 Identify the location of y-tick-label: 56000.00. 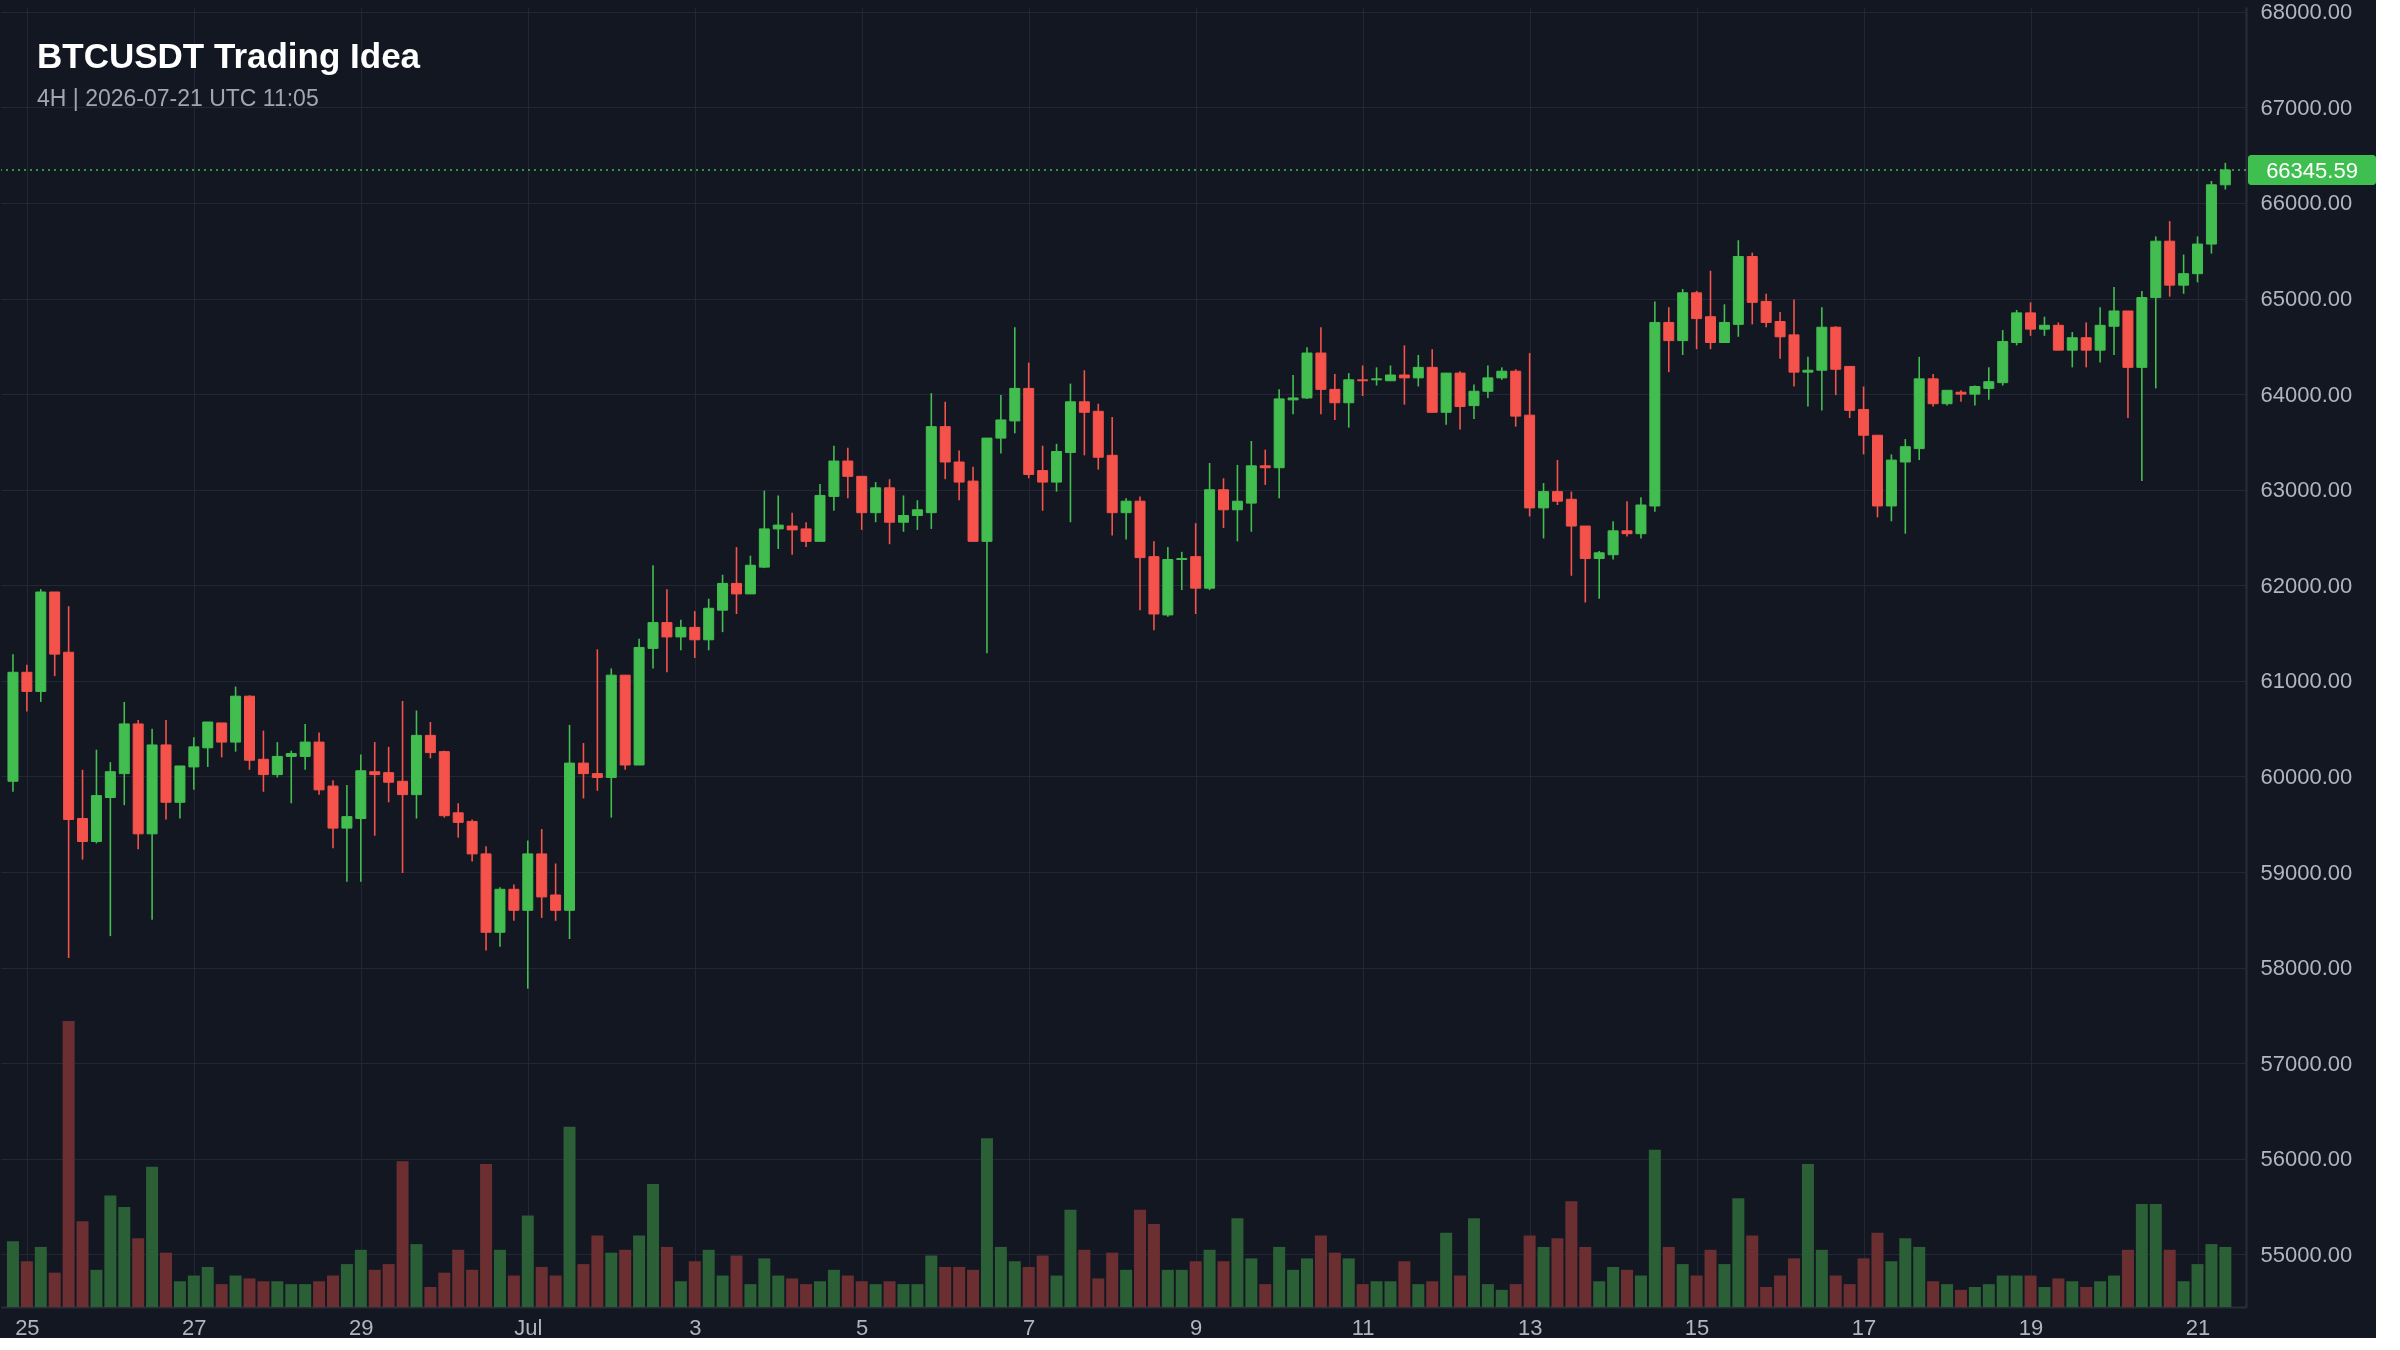
(2306, 1159).